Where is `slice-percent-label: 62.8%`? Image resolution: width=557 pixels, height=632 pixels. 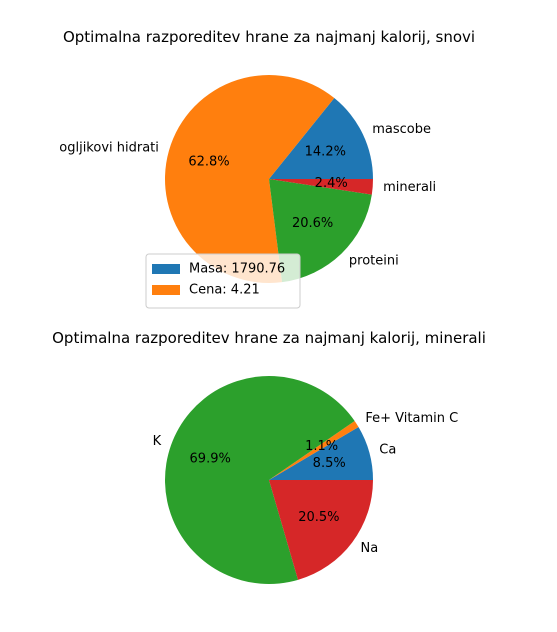 slice-percent-label: 62.8% is located at coordinates (208, 162).